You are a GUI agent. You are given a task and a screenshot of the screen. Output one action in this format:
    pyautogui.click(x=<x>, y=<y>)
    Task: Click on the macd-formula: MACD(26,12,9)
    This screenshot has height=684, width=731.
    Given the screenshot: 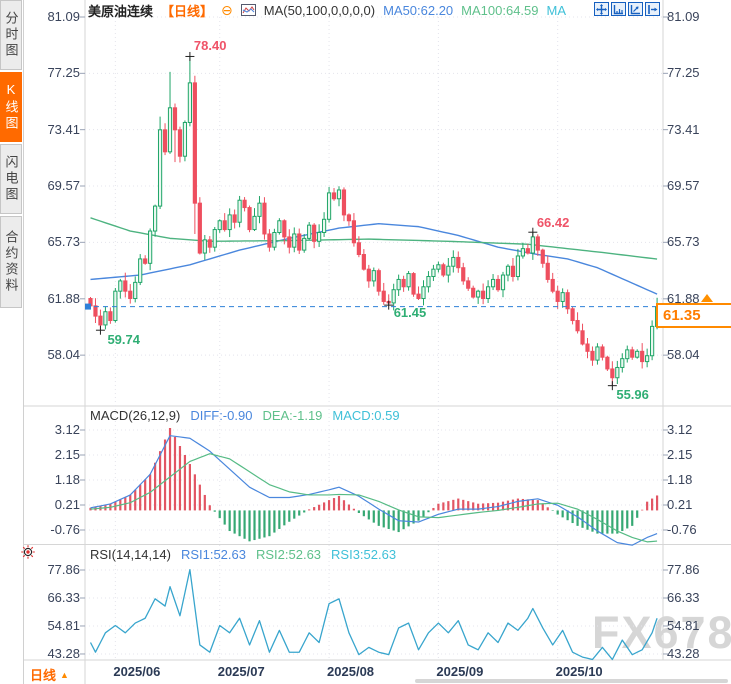 What is the action you would take?
    pyautogui.click(x=135, y=415)
    